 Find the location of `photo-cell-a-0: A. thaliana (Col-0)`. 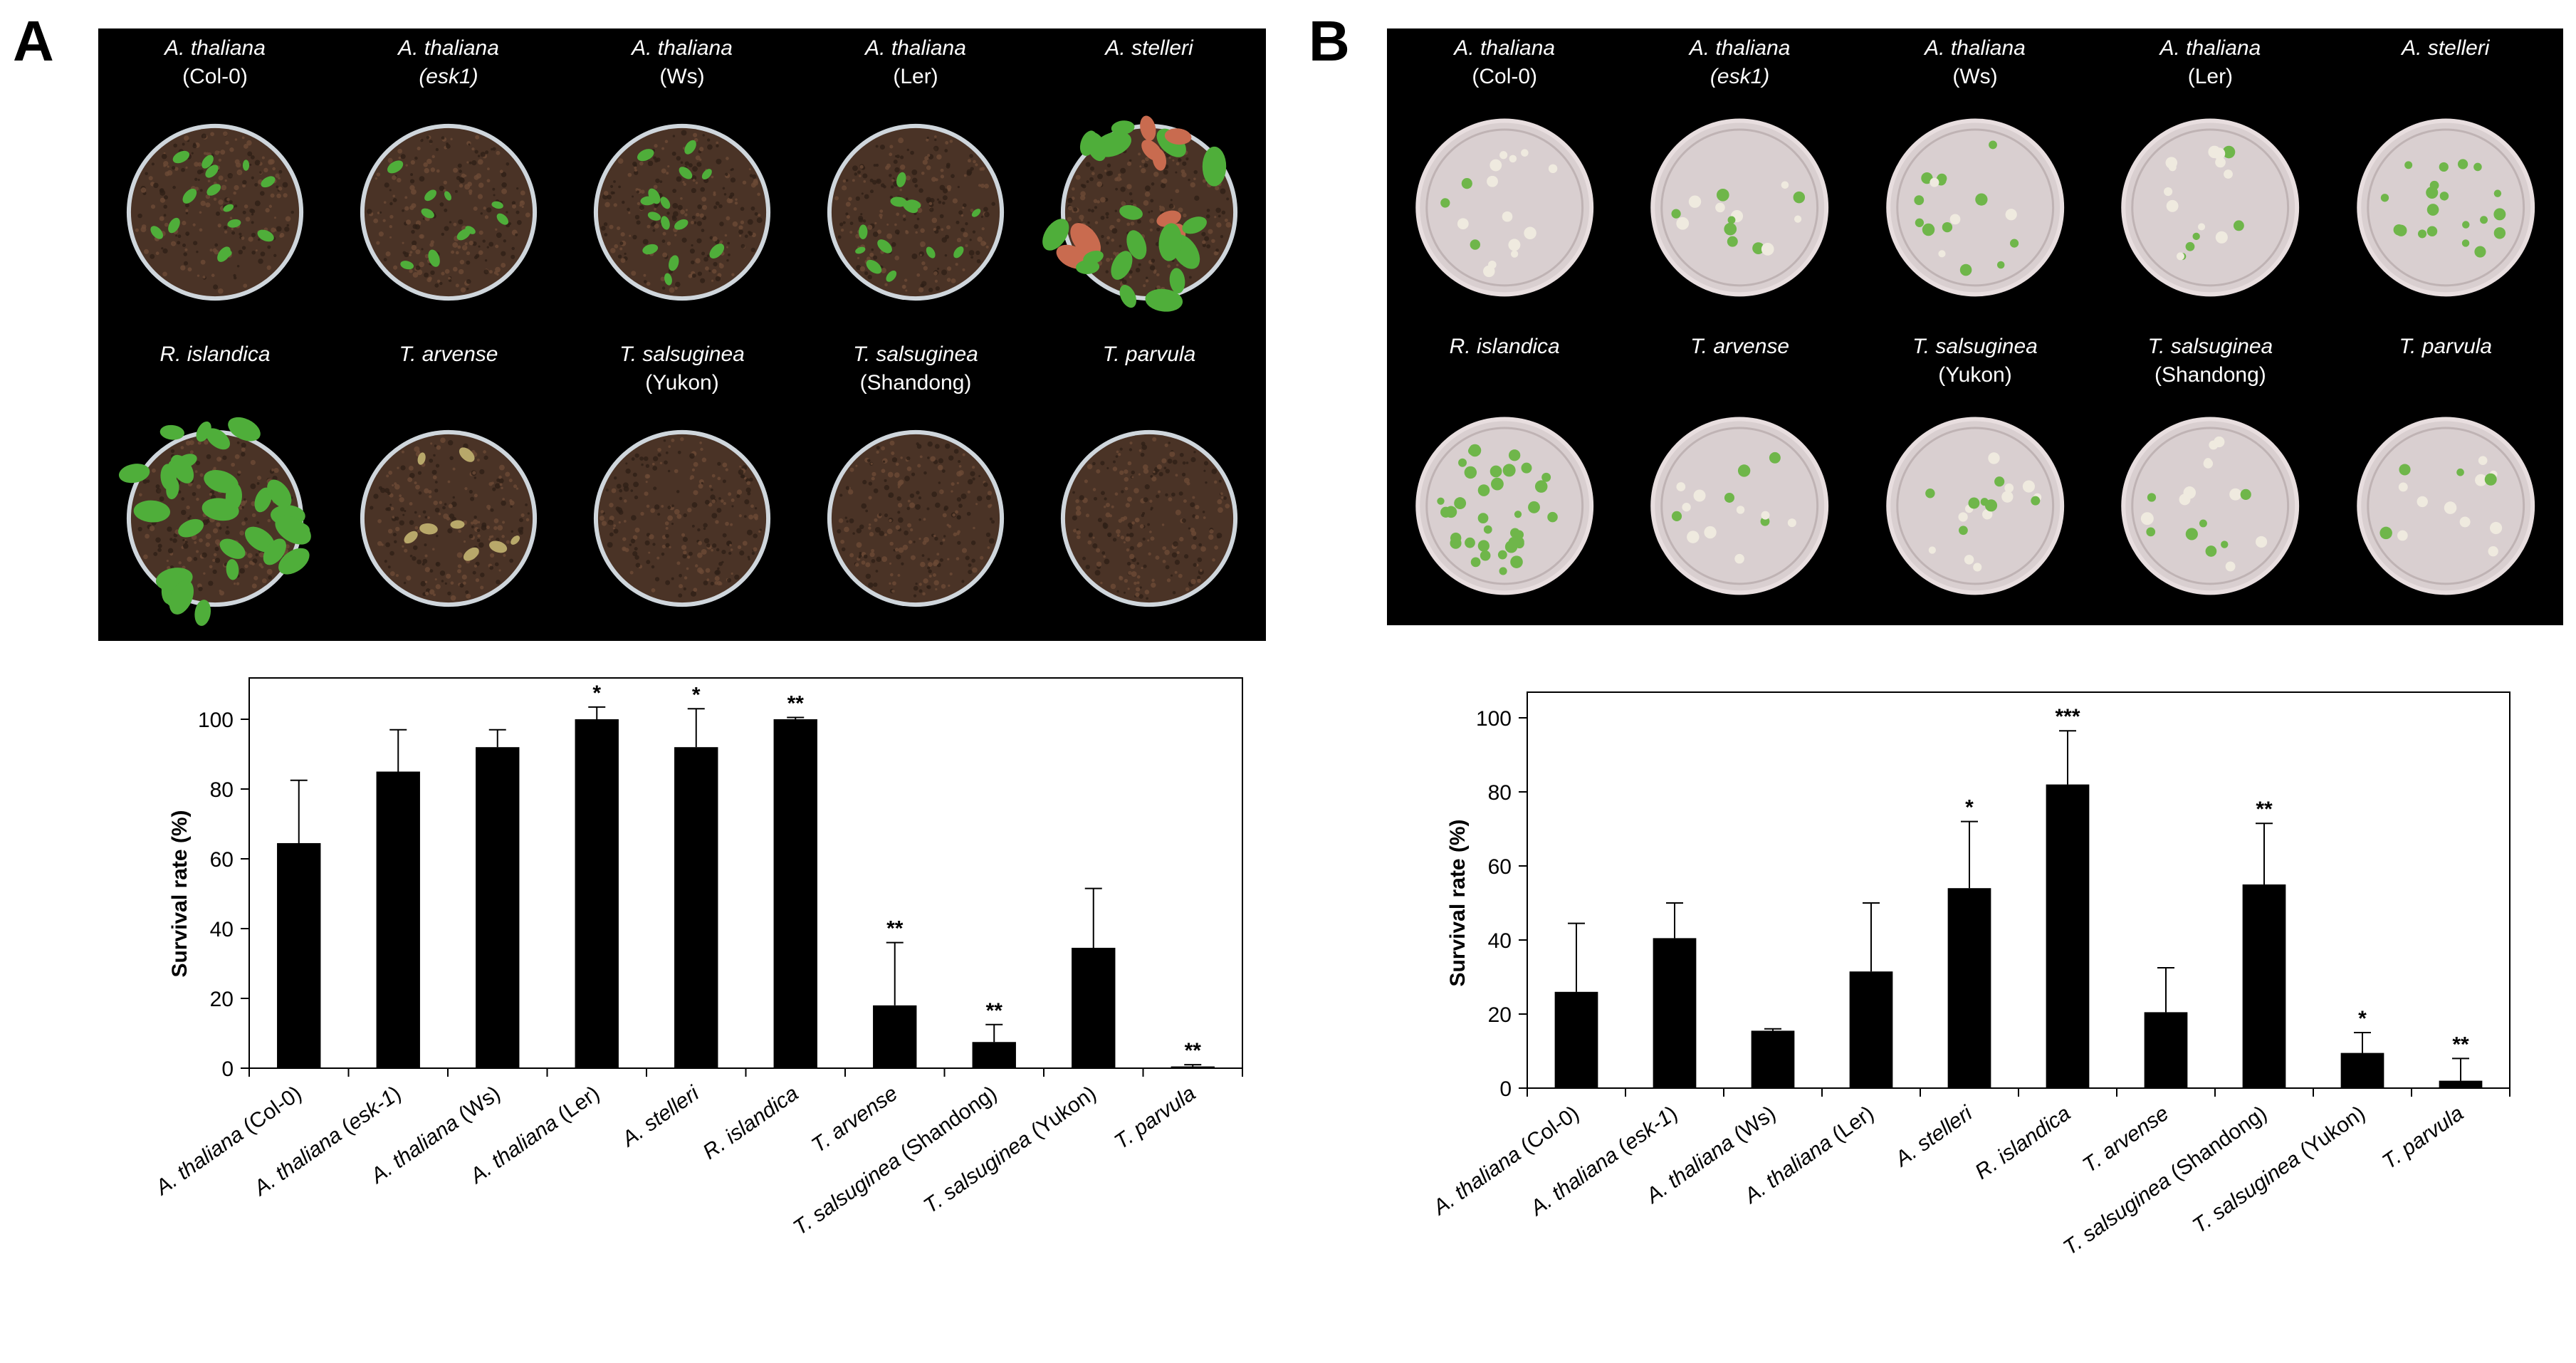

photo-cell-a-0: A. thaliana (Col-0) is located at coordinates (215, 181).